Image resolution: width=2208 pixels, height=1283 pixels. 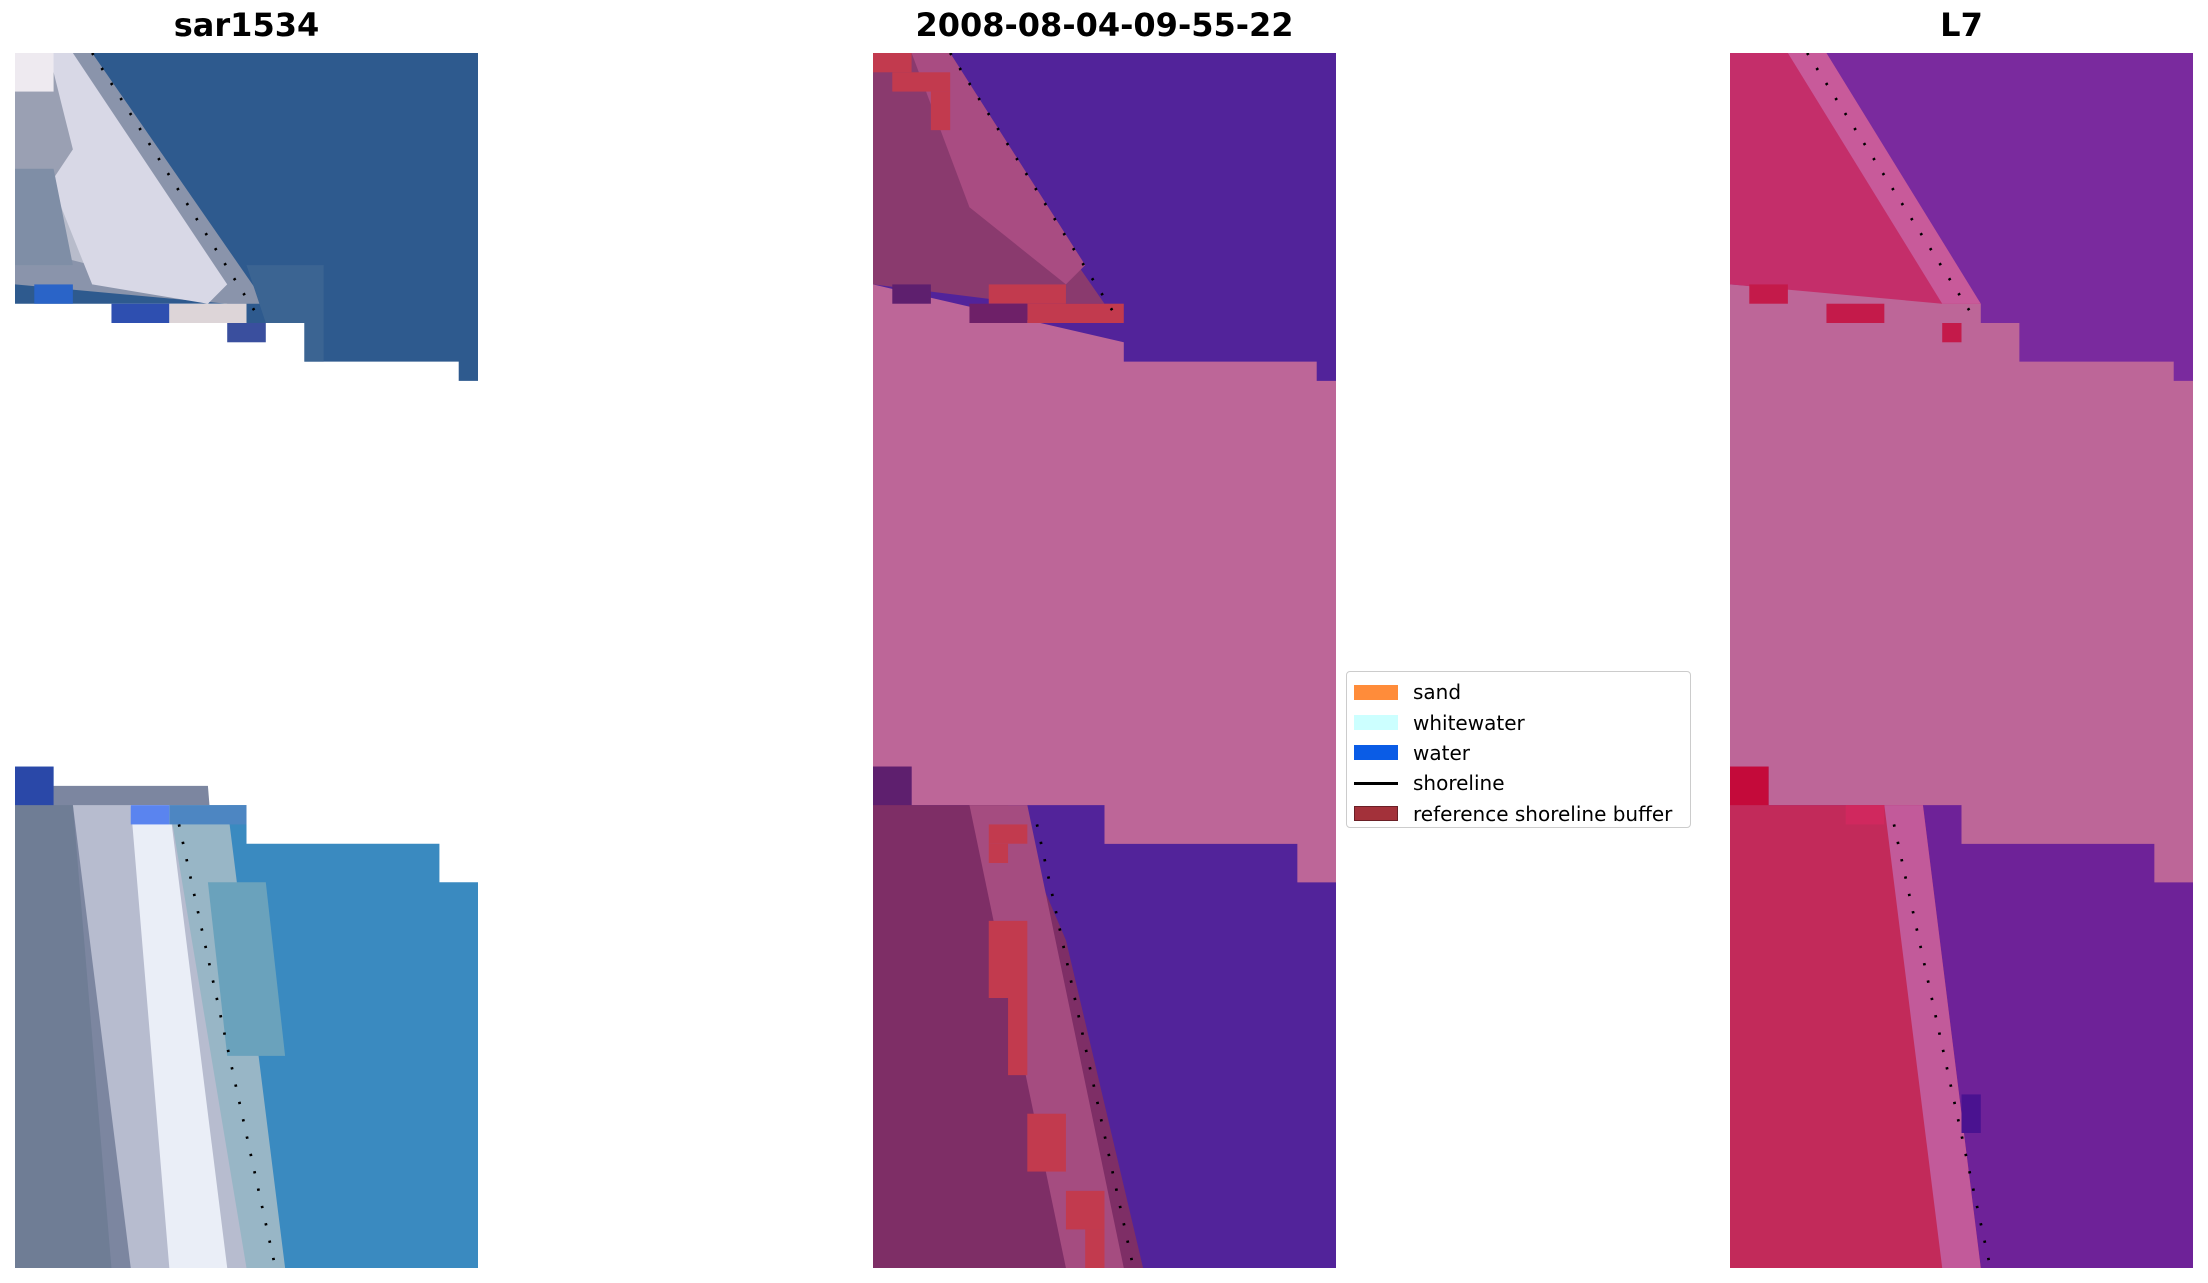 What do you see at coordinates (1042, 660) in the screenshot?
I see `shoreline-classified` at bounding box center [1042, 660].